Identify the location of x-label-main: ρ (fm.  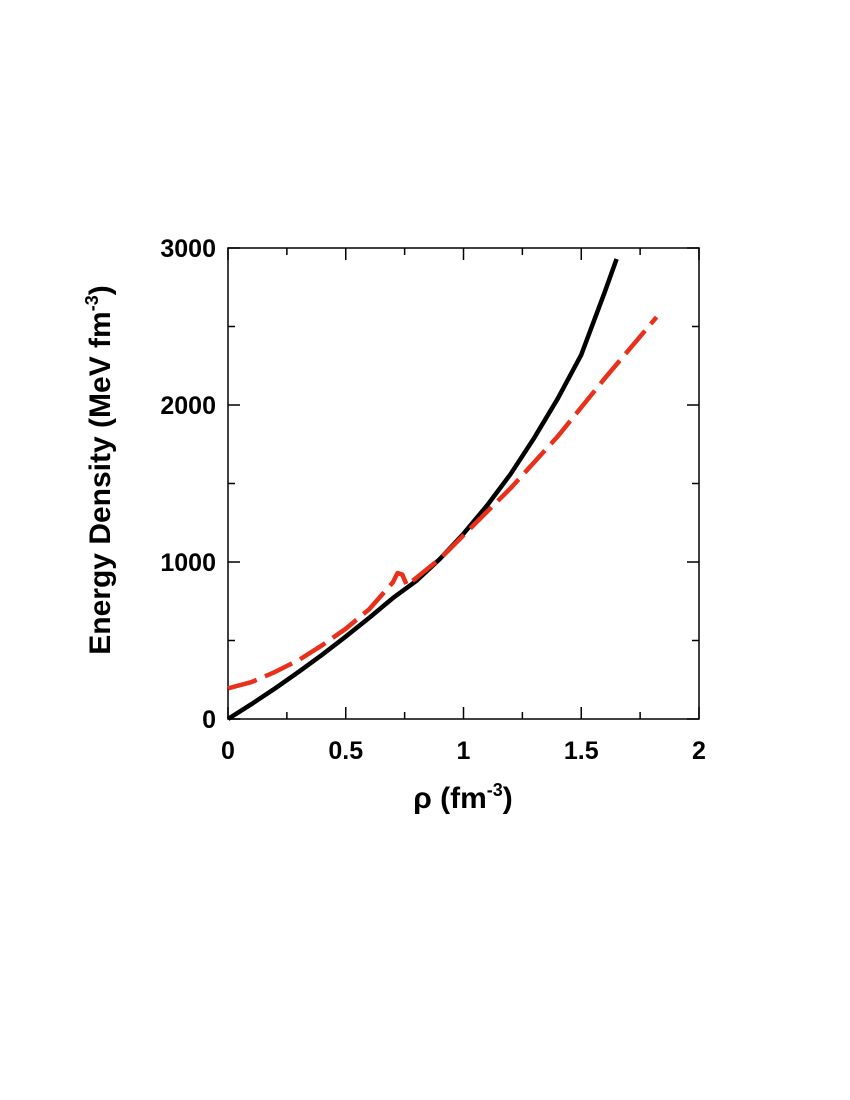
(450, 798).